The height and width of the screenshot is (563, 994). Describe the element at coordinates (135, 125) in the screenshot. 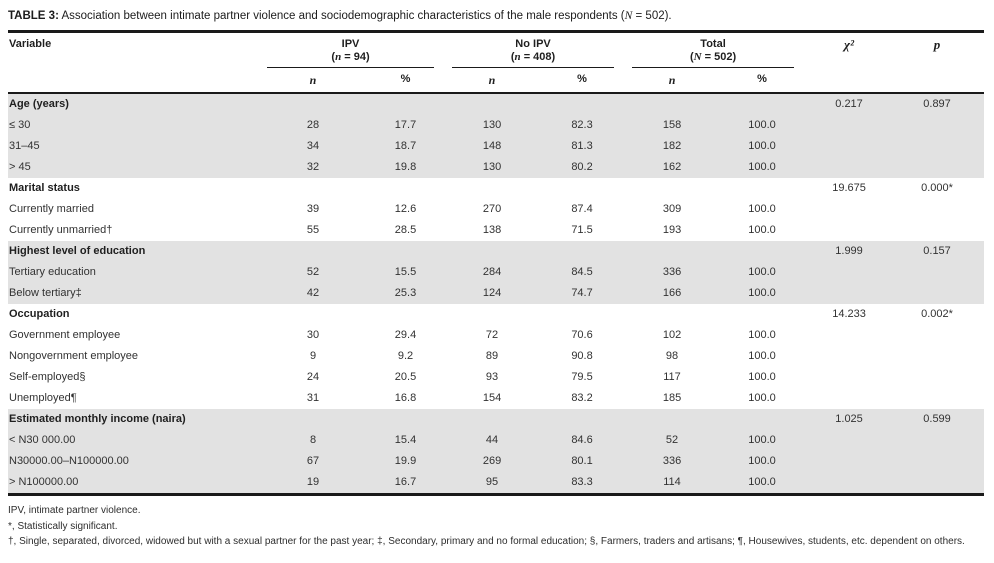

I see `row-label: ≤ 30` at that location.